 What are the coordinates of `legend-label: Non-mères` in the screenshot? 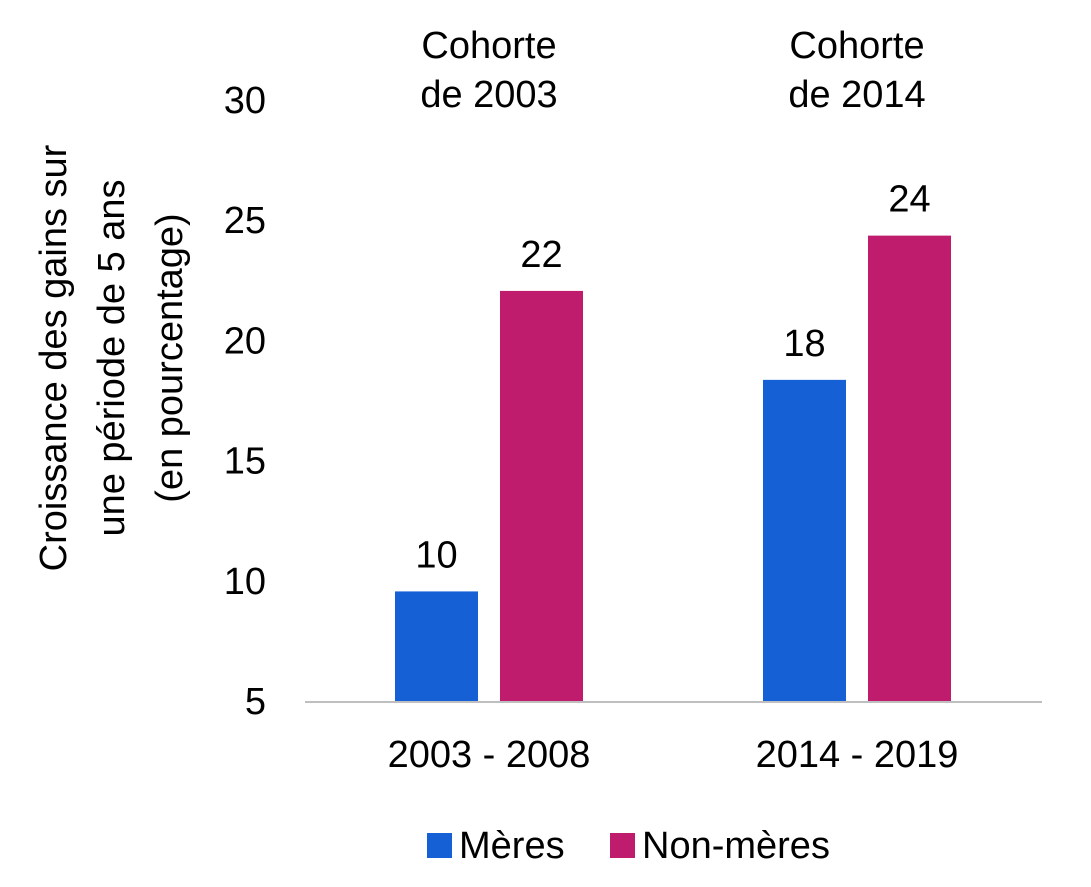 It's located at (736, 846).